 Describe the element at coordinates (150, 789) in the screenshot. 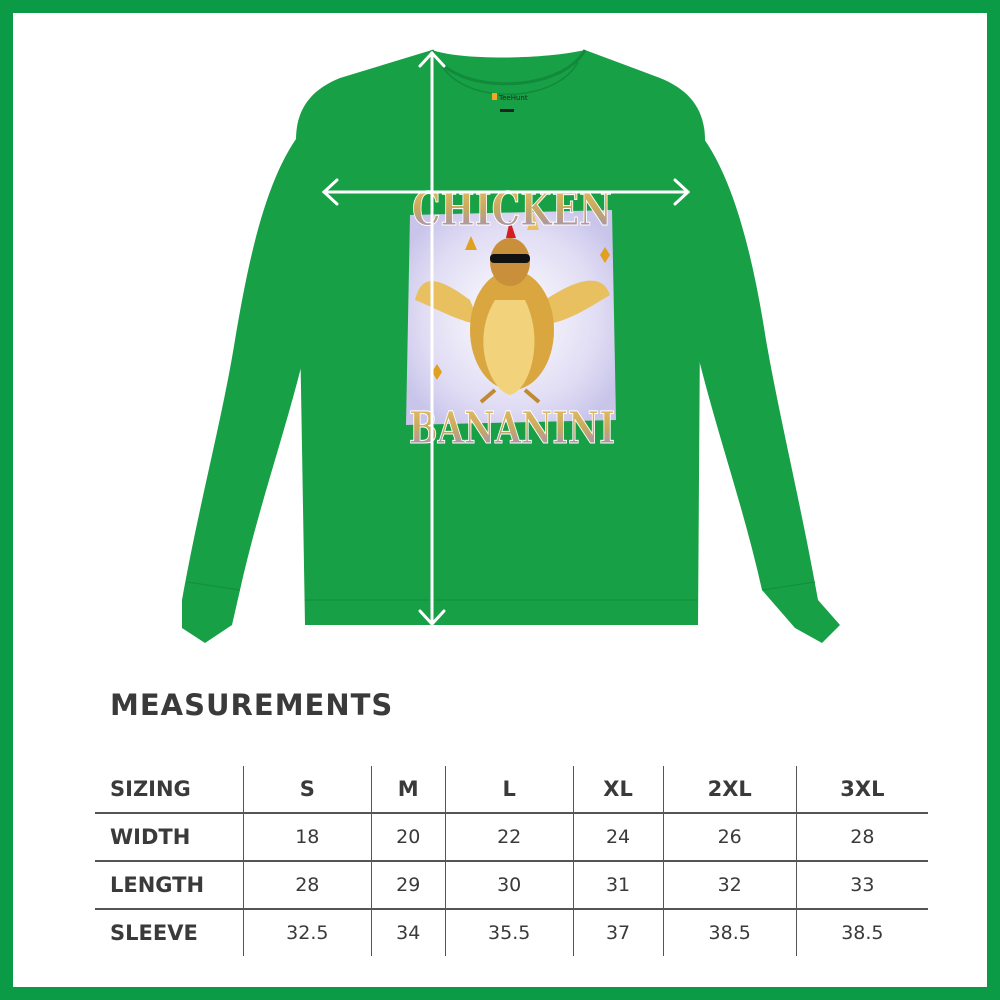

I see `header-cell: SIZING` at that location.